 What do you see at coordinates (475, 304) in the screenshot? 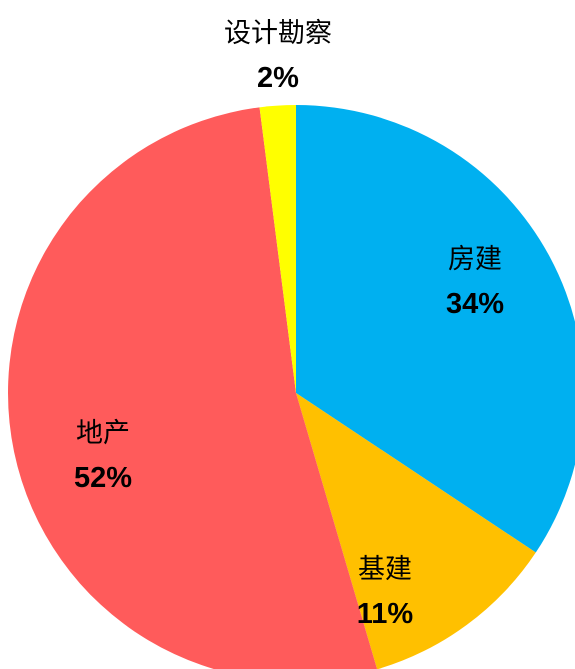
I see `slice-value-label: 34%` at bounding box center [475, 304].